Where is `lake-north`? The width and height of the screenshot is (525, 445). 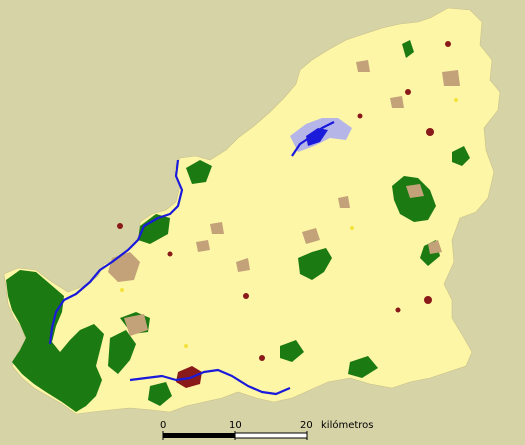 lake-north is located at coordinates (317, 137).